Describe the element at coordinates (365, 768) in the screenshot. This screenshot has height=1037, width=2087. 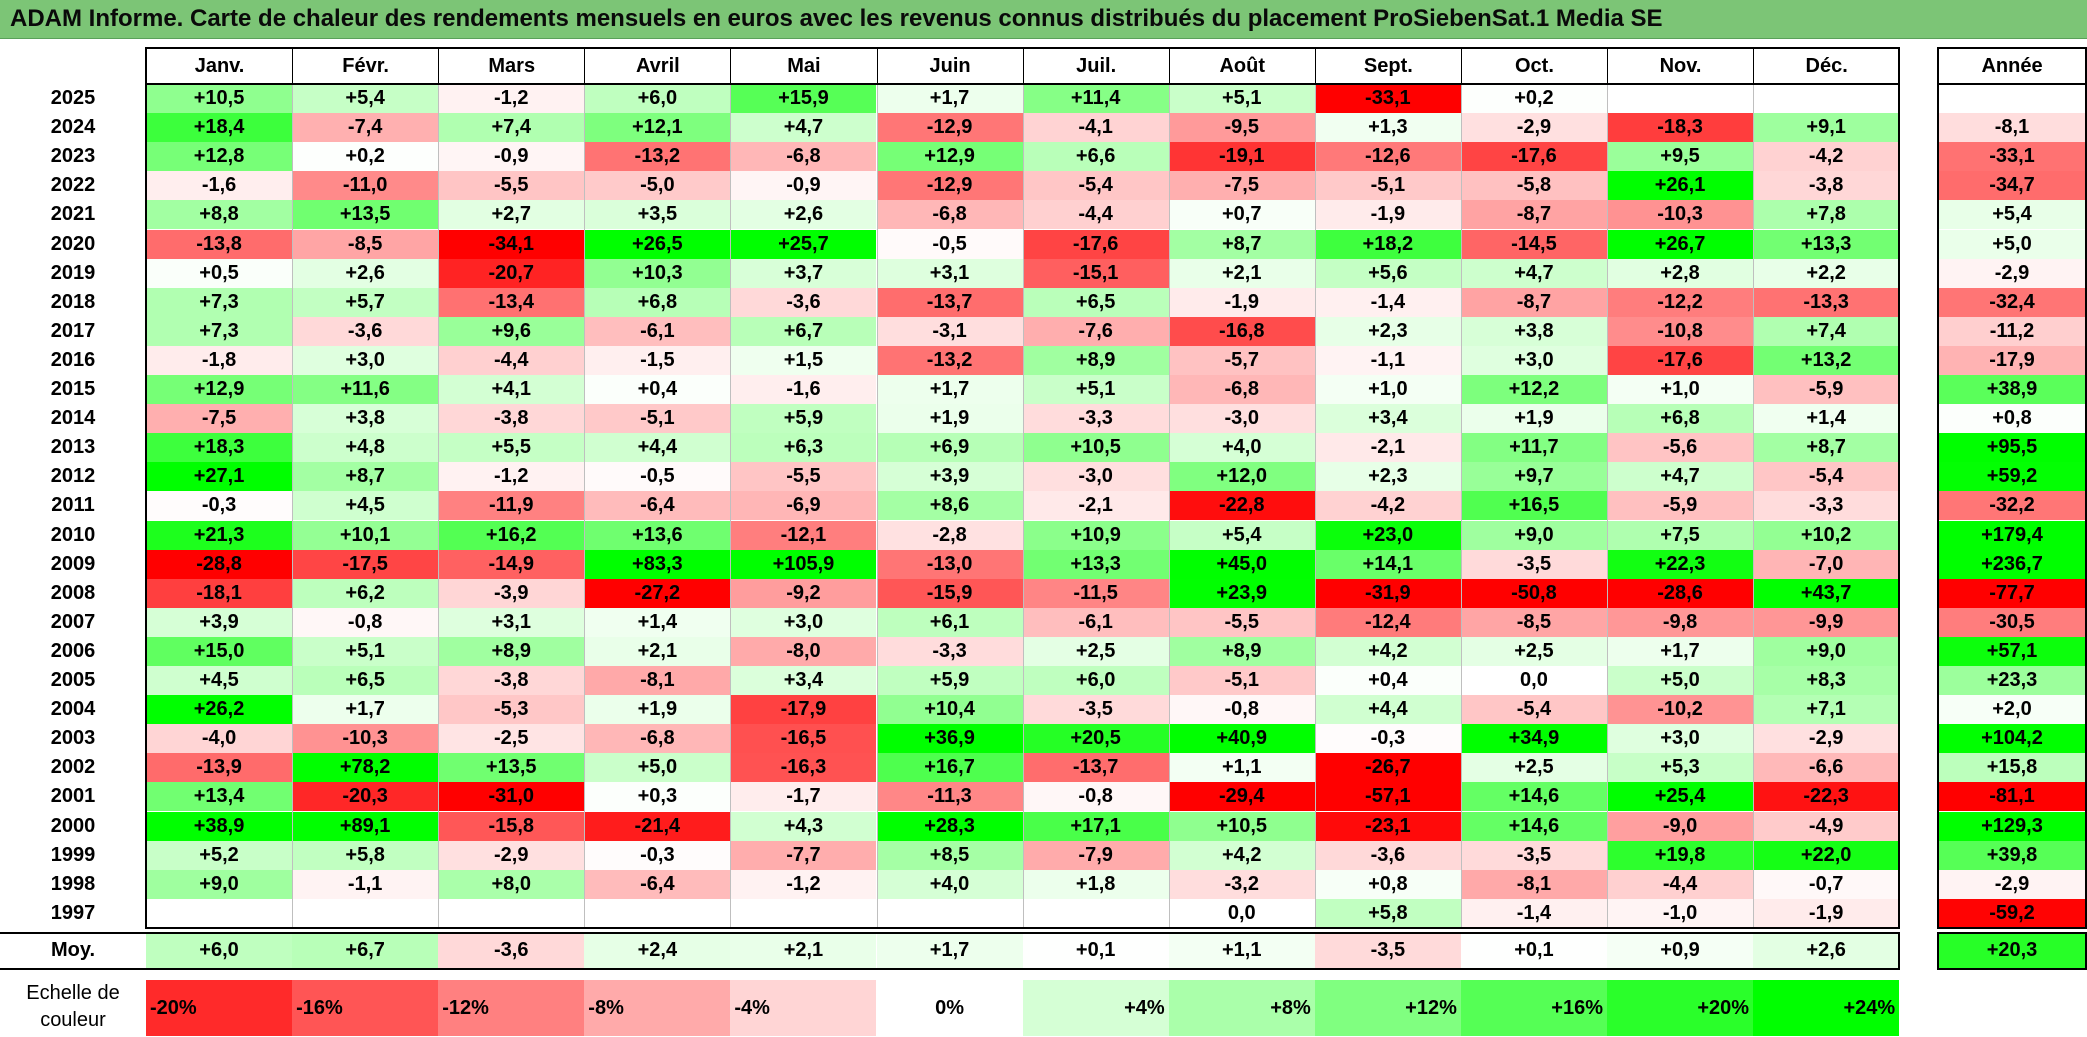
I see `heatmap-cell: +78,2` at that location.